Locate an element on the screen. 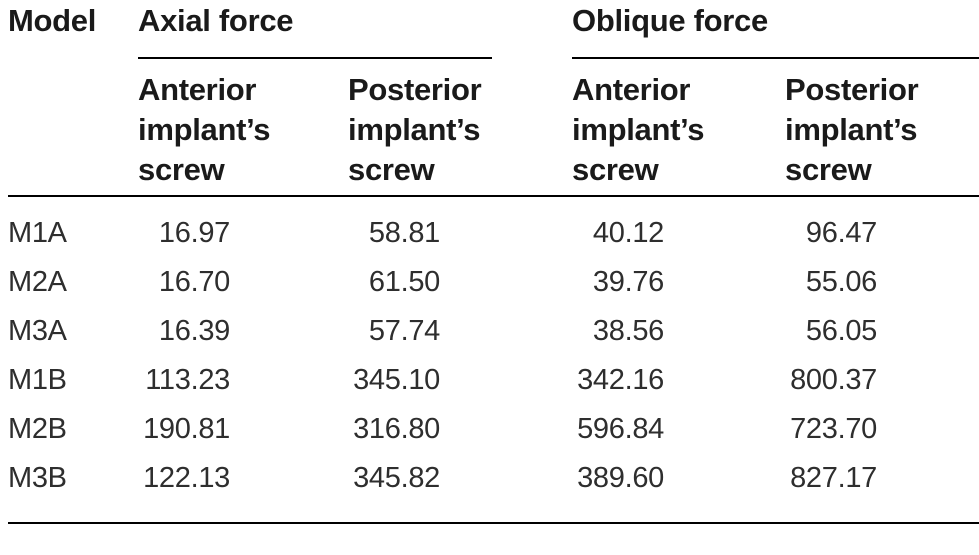  table-row: M3B 122.13 345.82 389.60 827.17 is located at coordinates (493, 478).